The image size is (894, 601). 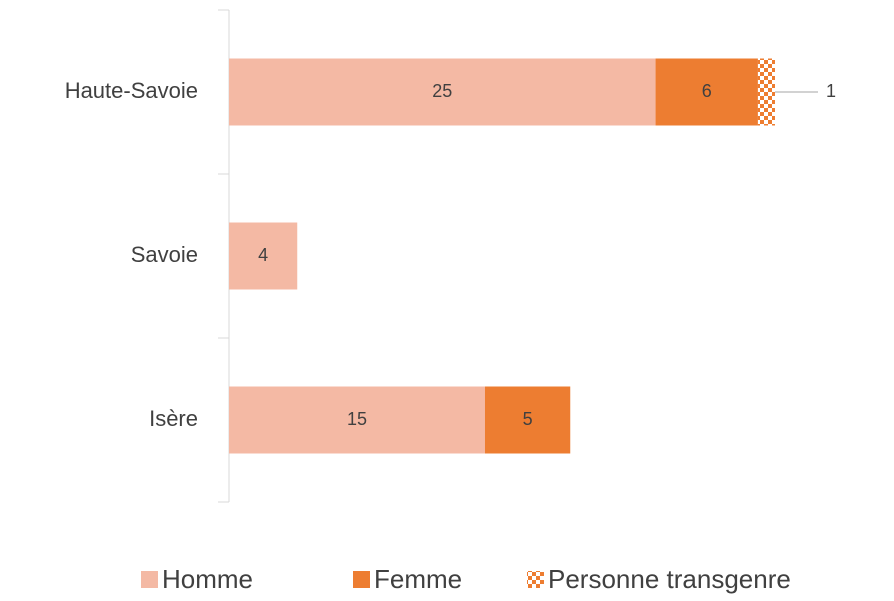 I want to click on data-label: 15, so click(x=357, y=419).